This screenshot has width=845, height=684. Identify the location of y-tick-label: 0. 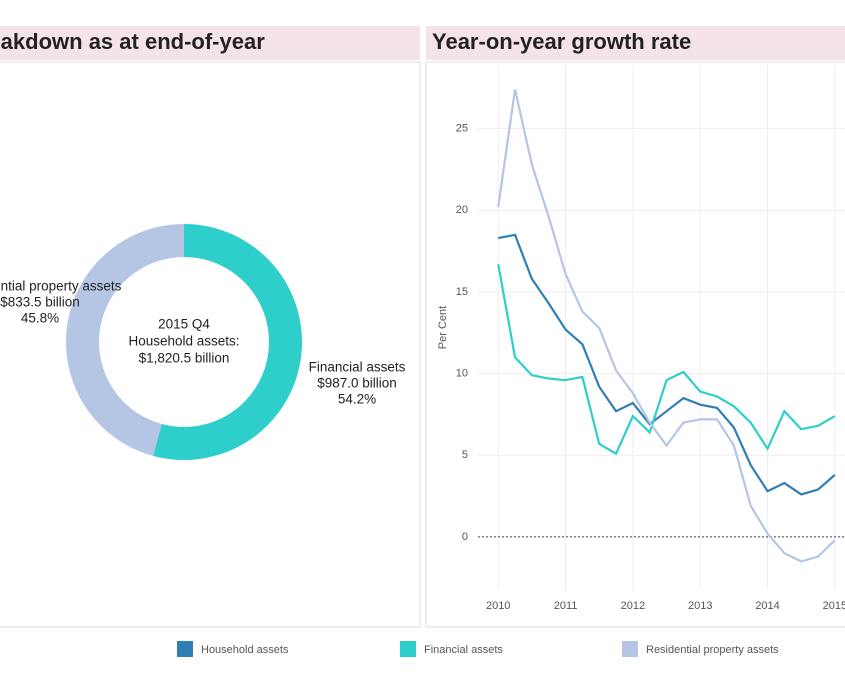
(465, 537).